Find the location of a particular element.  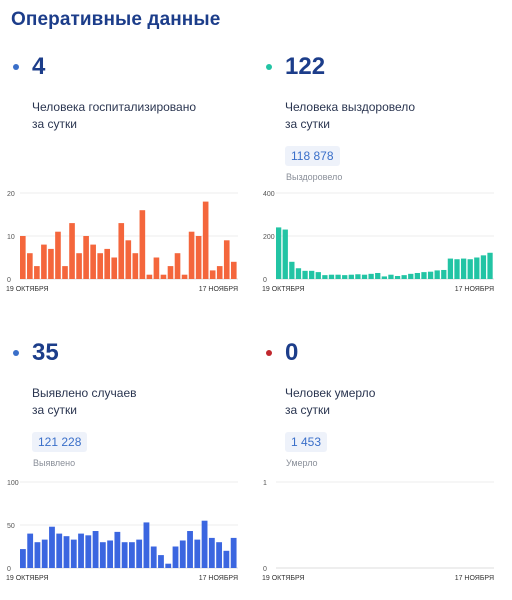

y-tick-label: 20 is located at coordinates (11, 194).